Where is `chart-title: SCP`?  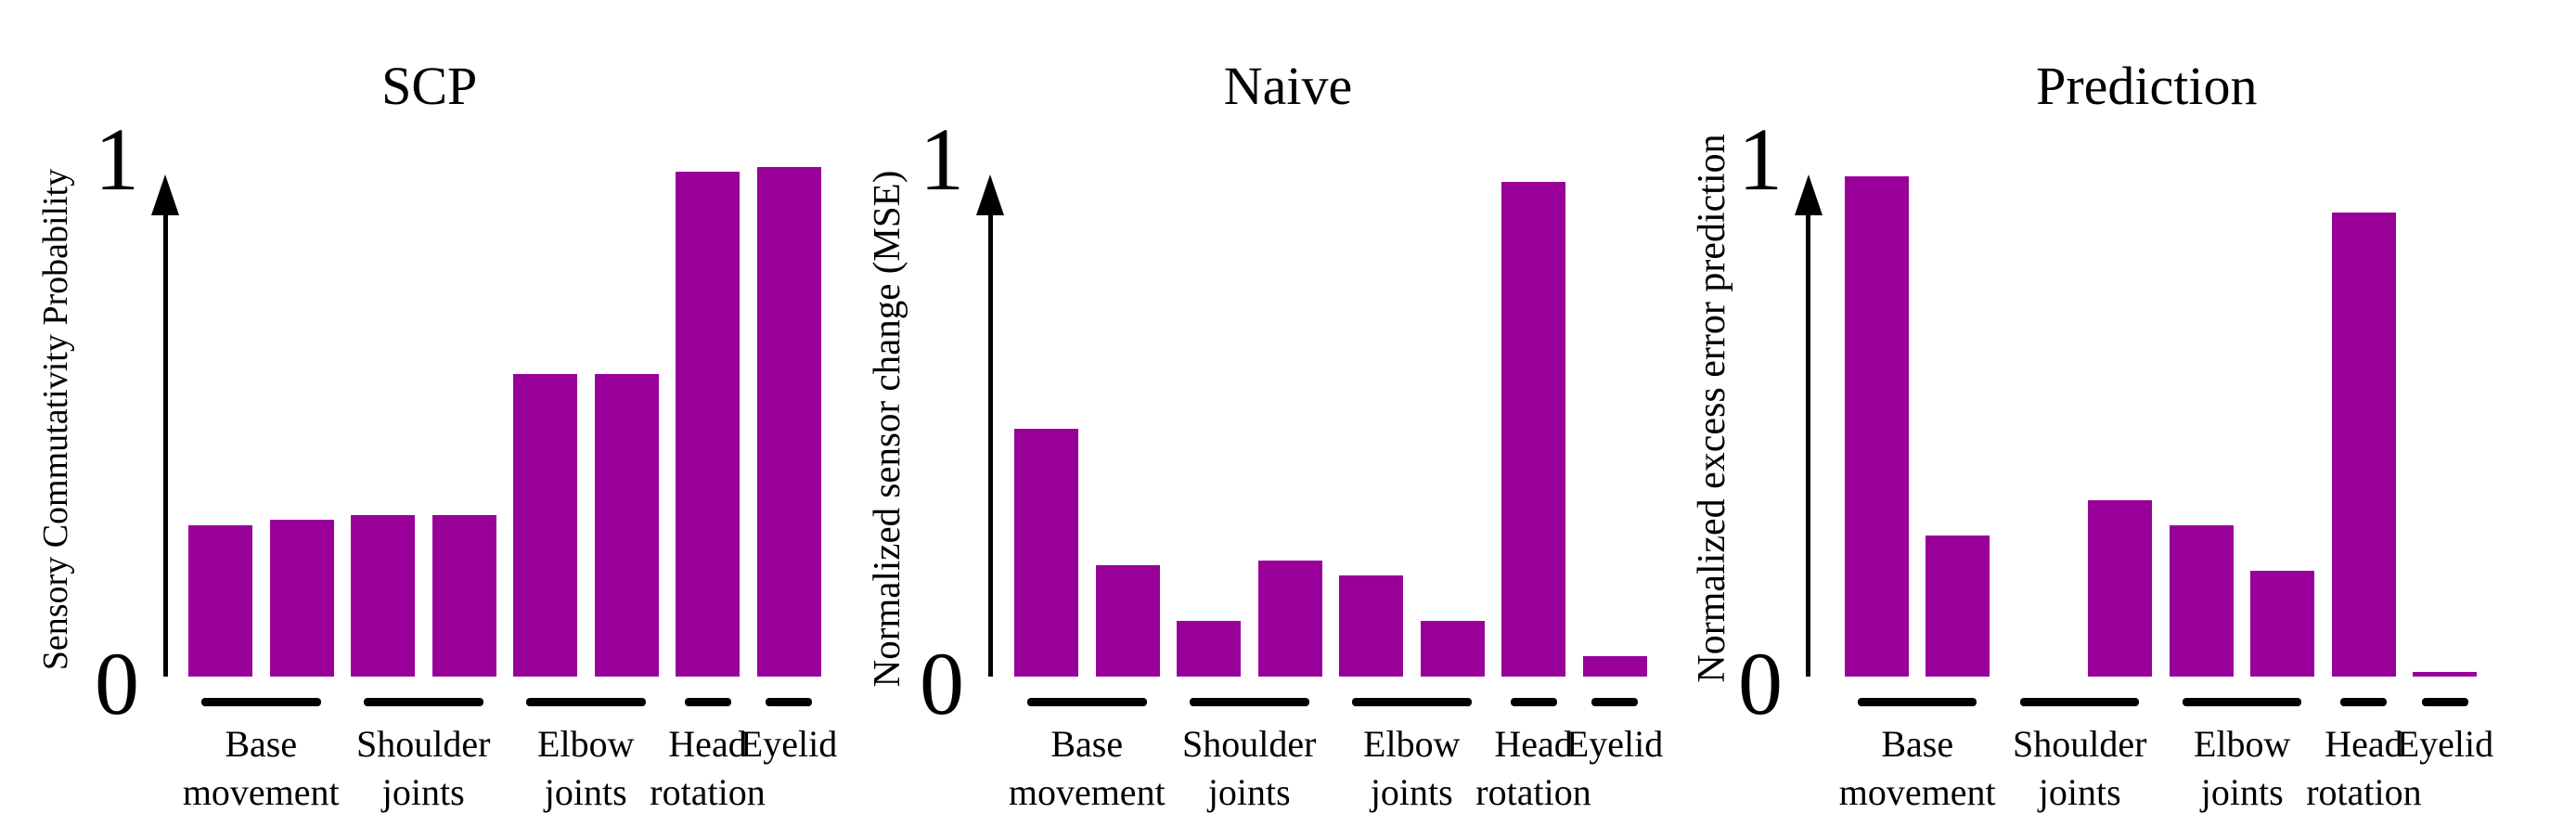
chart-title: SCP is located at coordinates (429, 86).